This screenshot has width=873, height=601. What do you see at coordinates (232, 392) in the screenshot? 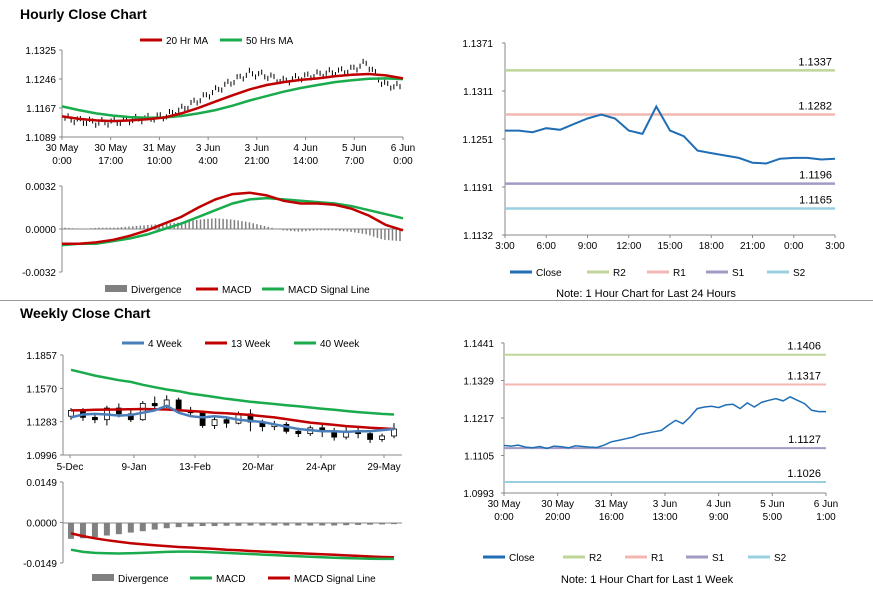
I see `ma40-line` at bounding box center [232, 392].